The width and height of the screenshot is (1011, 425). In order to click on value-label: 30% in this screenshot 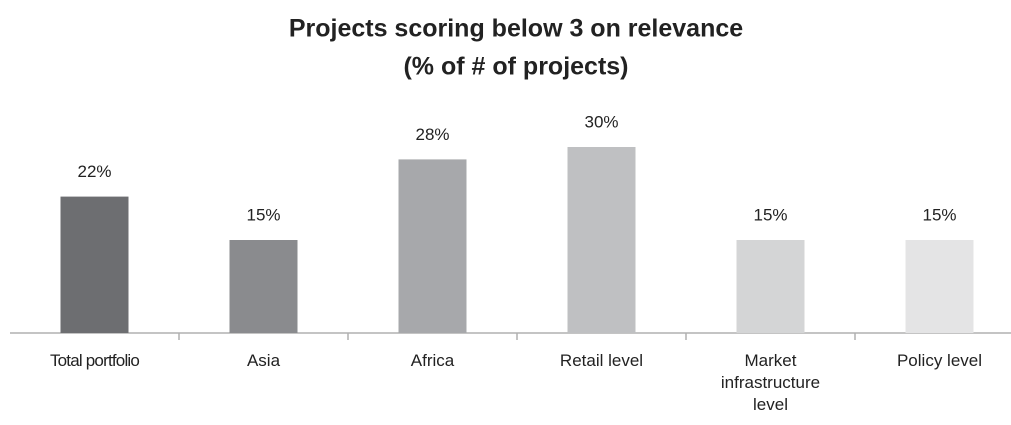, I will do `click(601, 121)`.